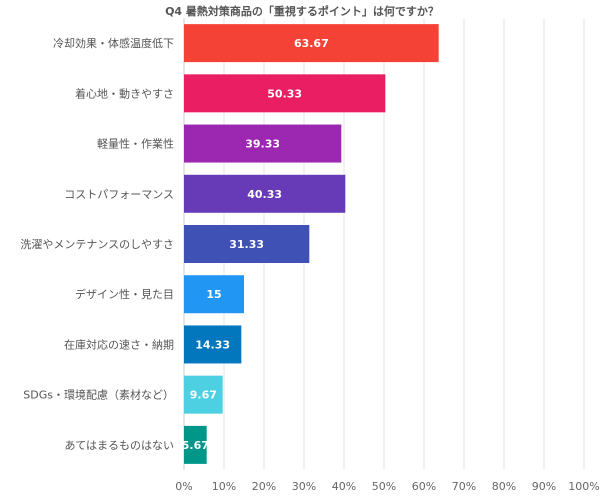  Describe the element at coordinates (264, 486) in the screenshot. I see `x-tick-label: 20%` at that location.